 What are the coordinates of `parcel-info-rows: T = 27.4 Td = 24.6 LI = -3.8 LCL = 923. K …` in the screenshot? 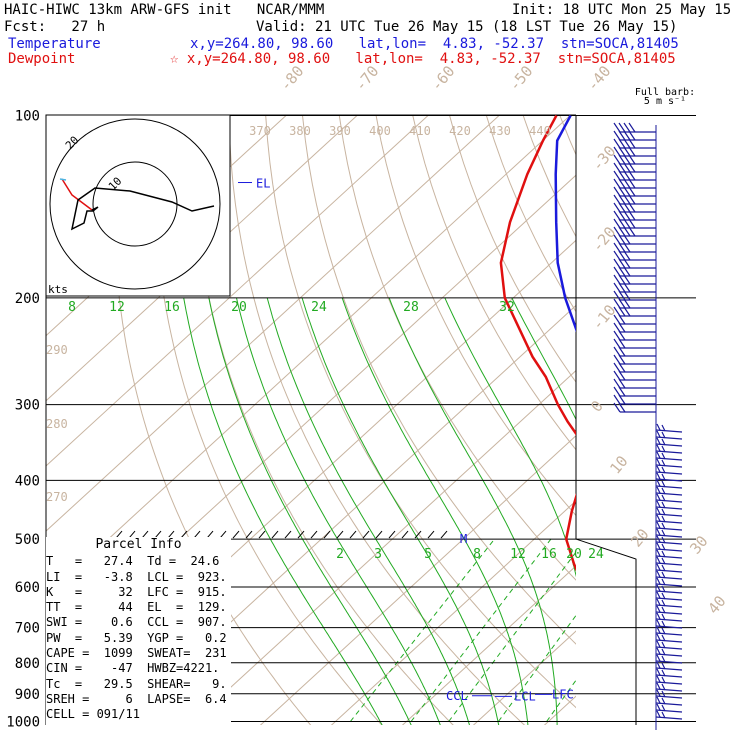 It's located at (138, 638).